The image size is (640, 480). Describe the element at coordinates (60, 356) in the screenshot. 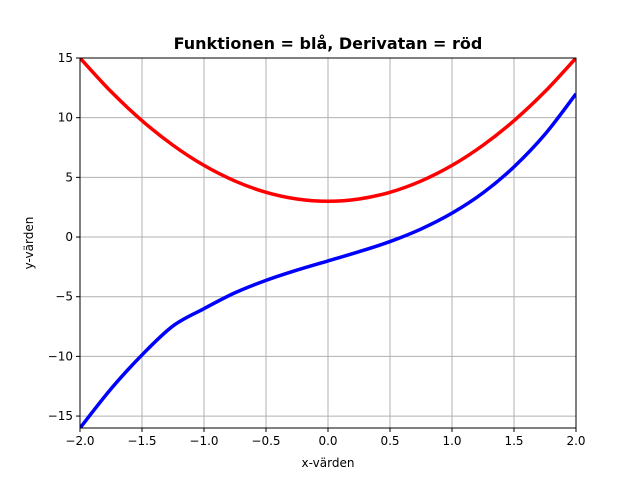

I see `y-tick-label: −10` at that location.